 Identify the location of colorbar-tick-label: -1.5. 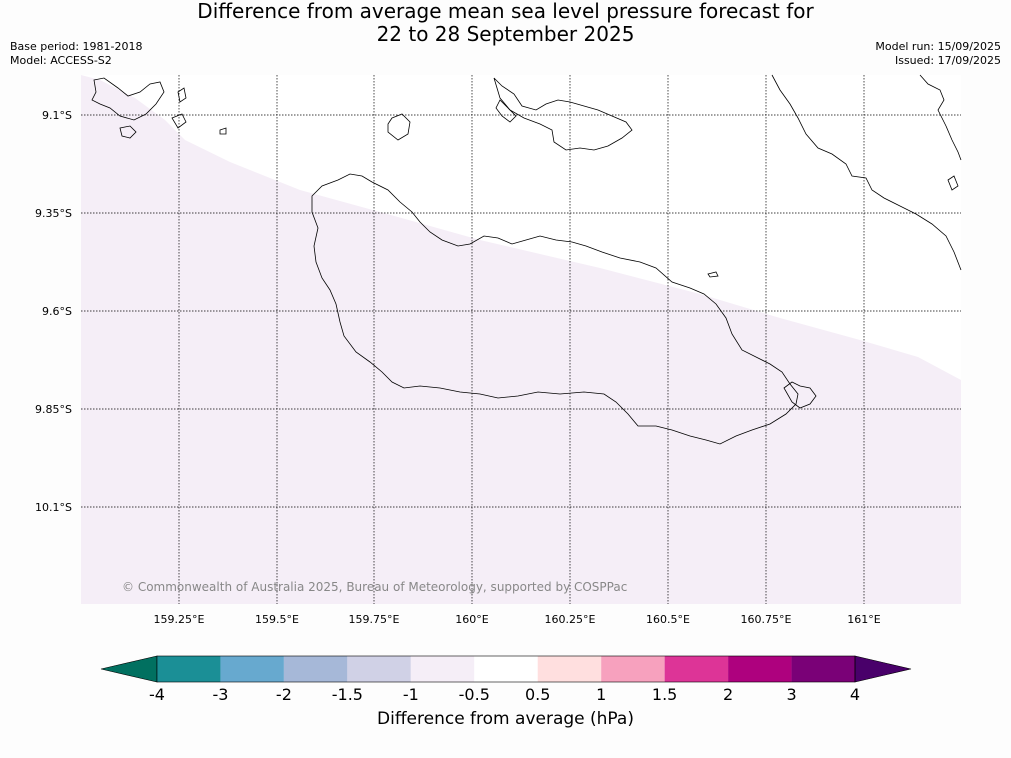
(347, 694).